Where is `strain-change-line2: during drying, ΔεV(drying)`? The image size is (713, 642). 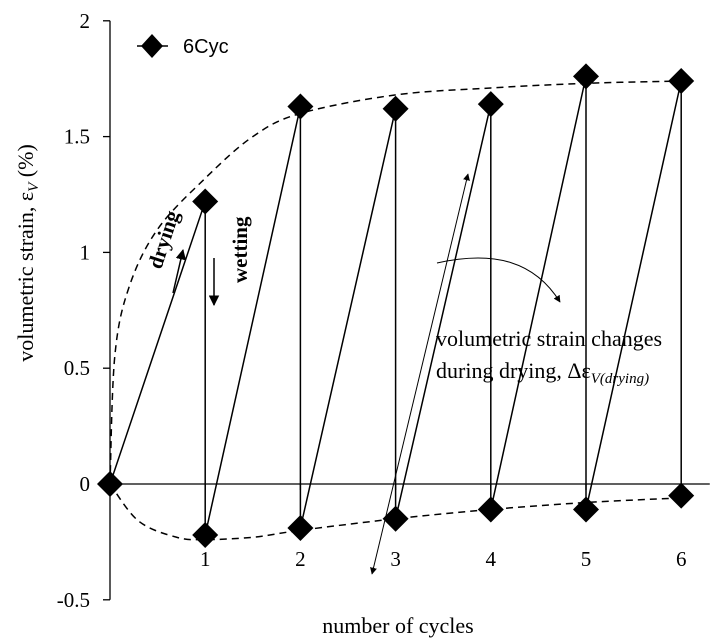
strain-change-line2: during drying, ΔεV(drying) is located at coordinates (542, 372).